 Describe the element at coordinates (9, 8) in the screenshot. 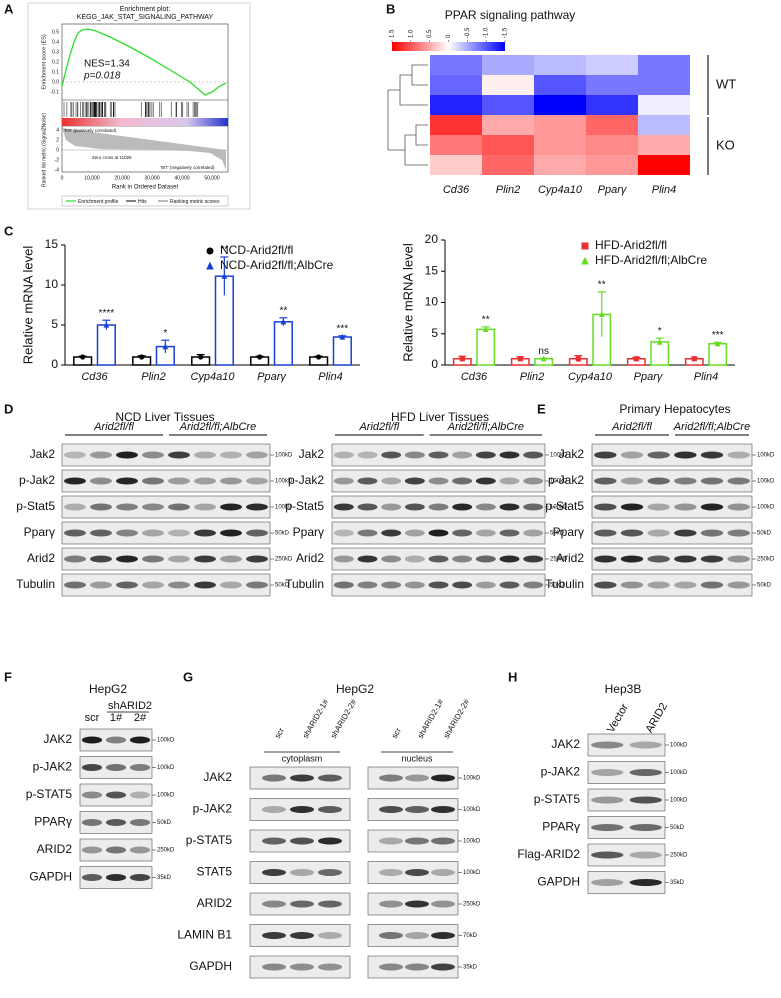

I see `panel-letter: A` at that location.